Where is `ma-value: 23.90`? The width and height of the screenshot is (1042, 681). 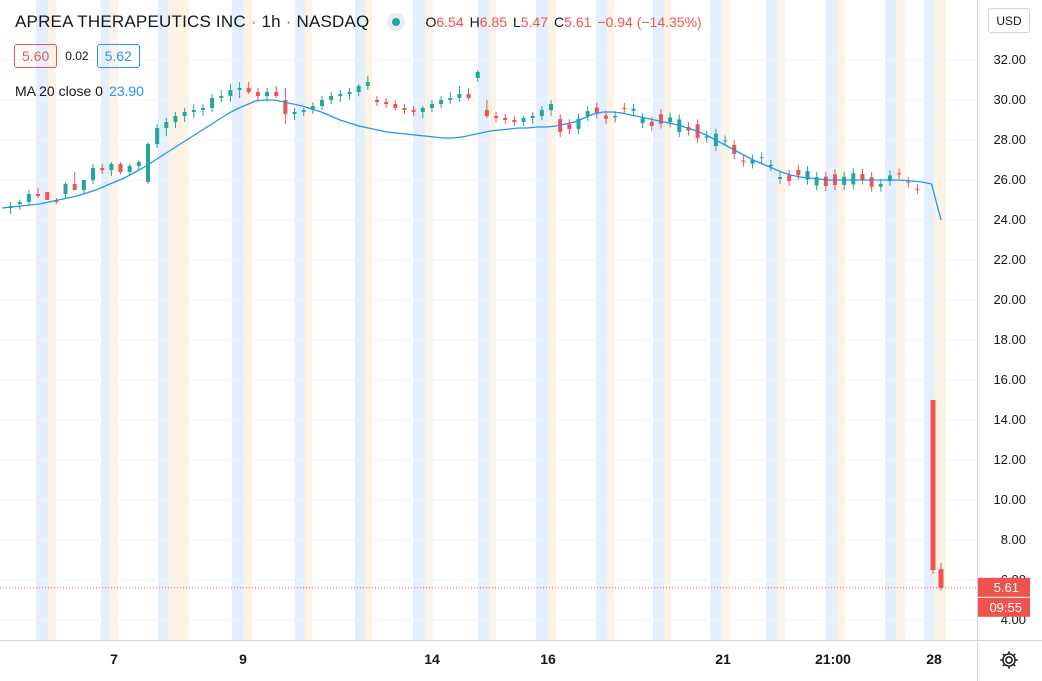
ma-value: 23.90 is located at coordinates (126, 91).